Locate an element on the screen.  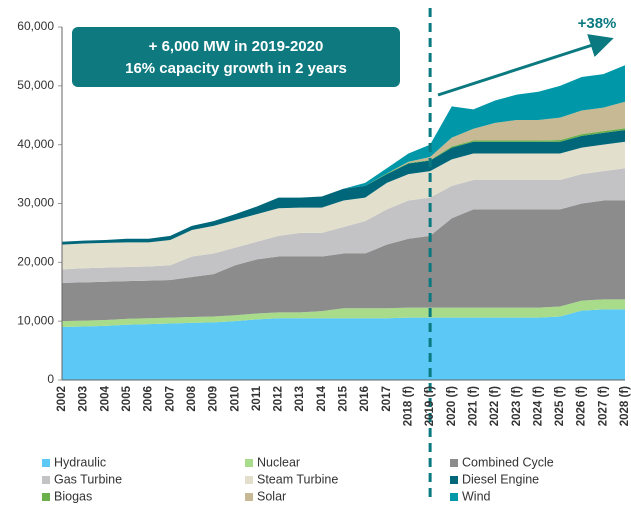
x-tick-label: 2024 (f) is located at coordinates (538, 406).